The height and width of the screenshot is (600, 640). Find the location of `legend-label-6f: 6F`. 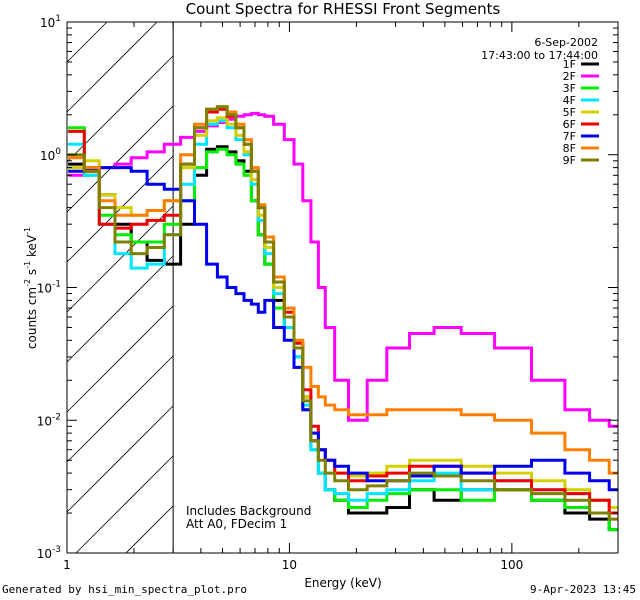

legend-label-6f: 6F is located at coordinates (569, 124).